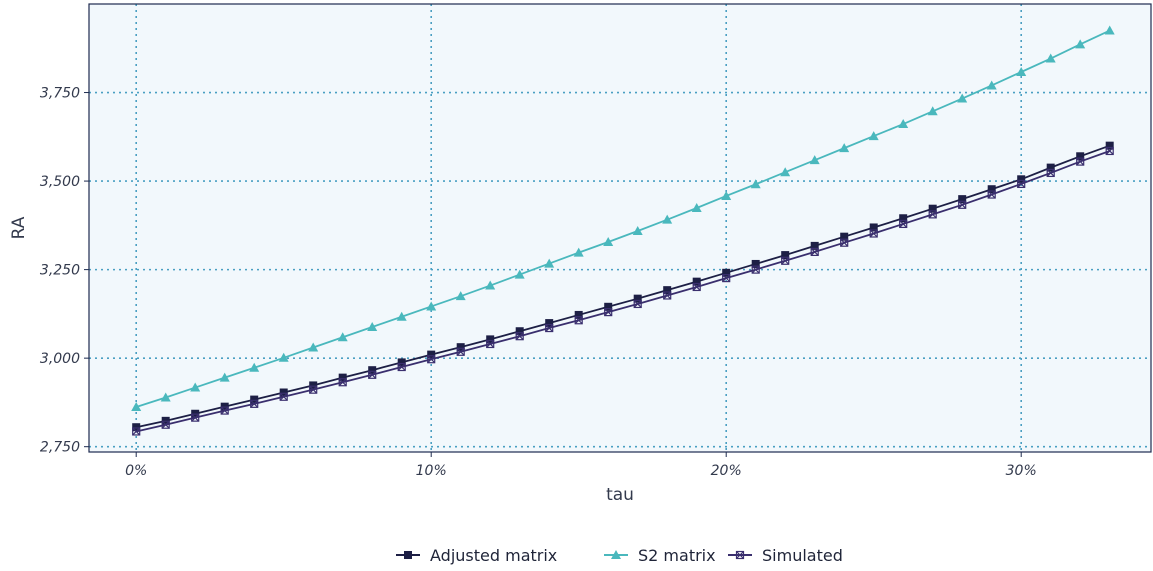  I want to click on legend-item: Simulated, so click(785, 555).